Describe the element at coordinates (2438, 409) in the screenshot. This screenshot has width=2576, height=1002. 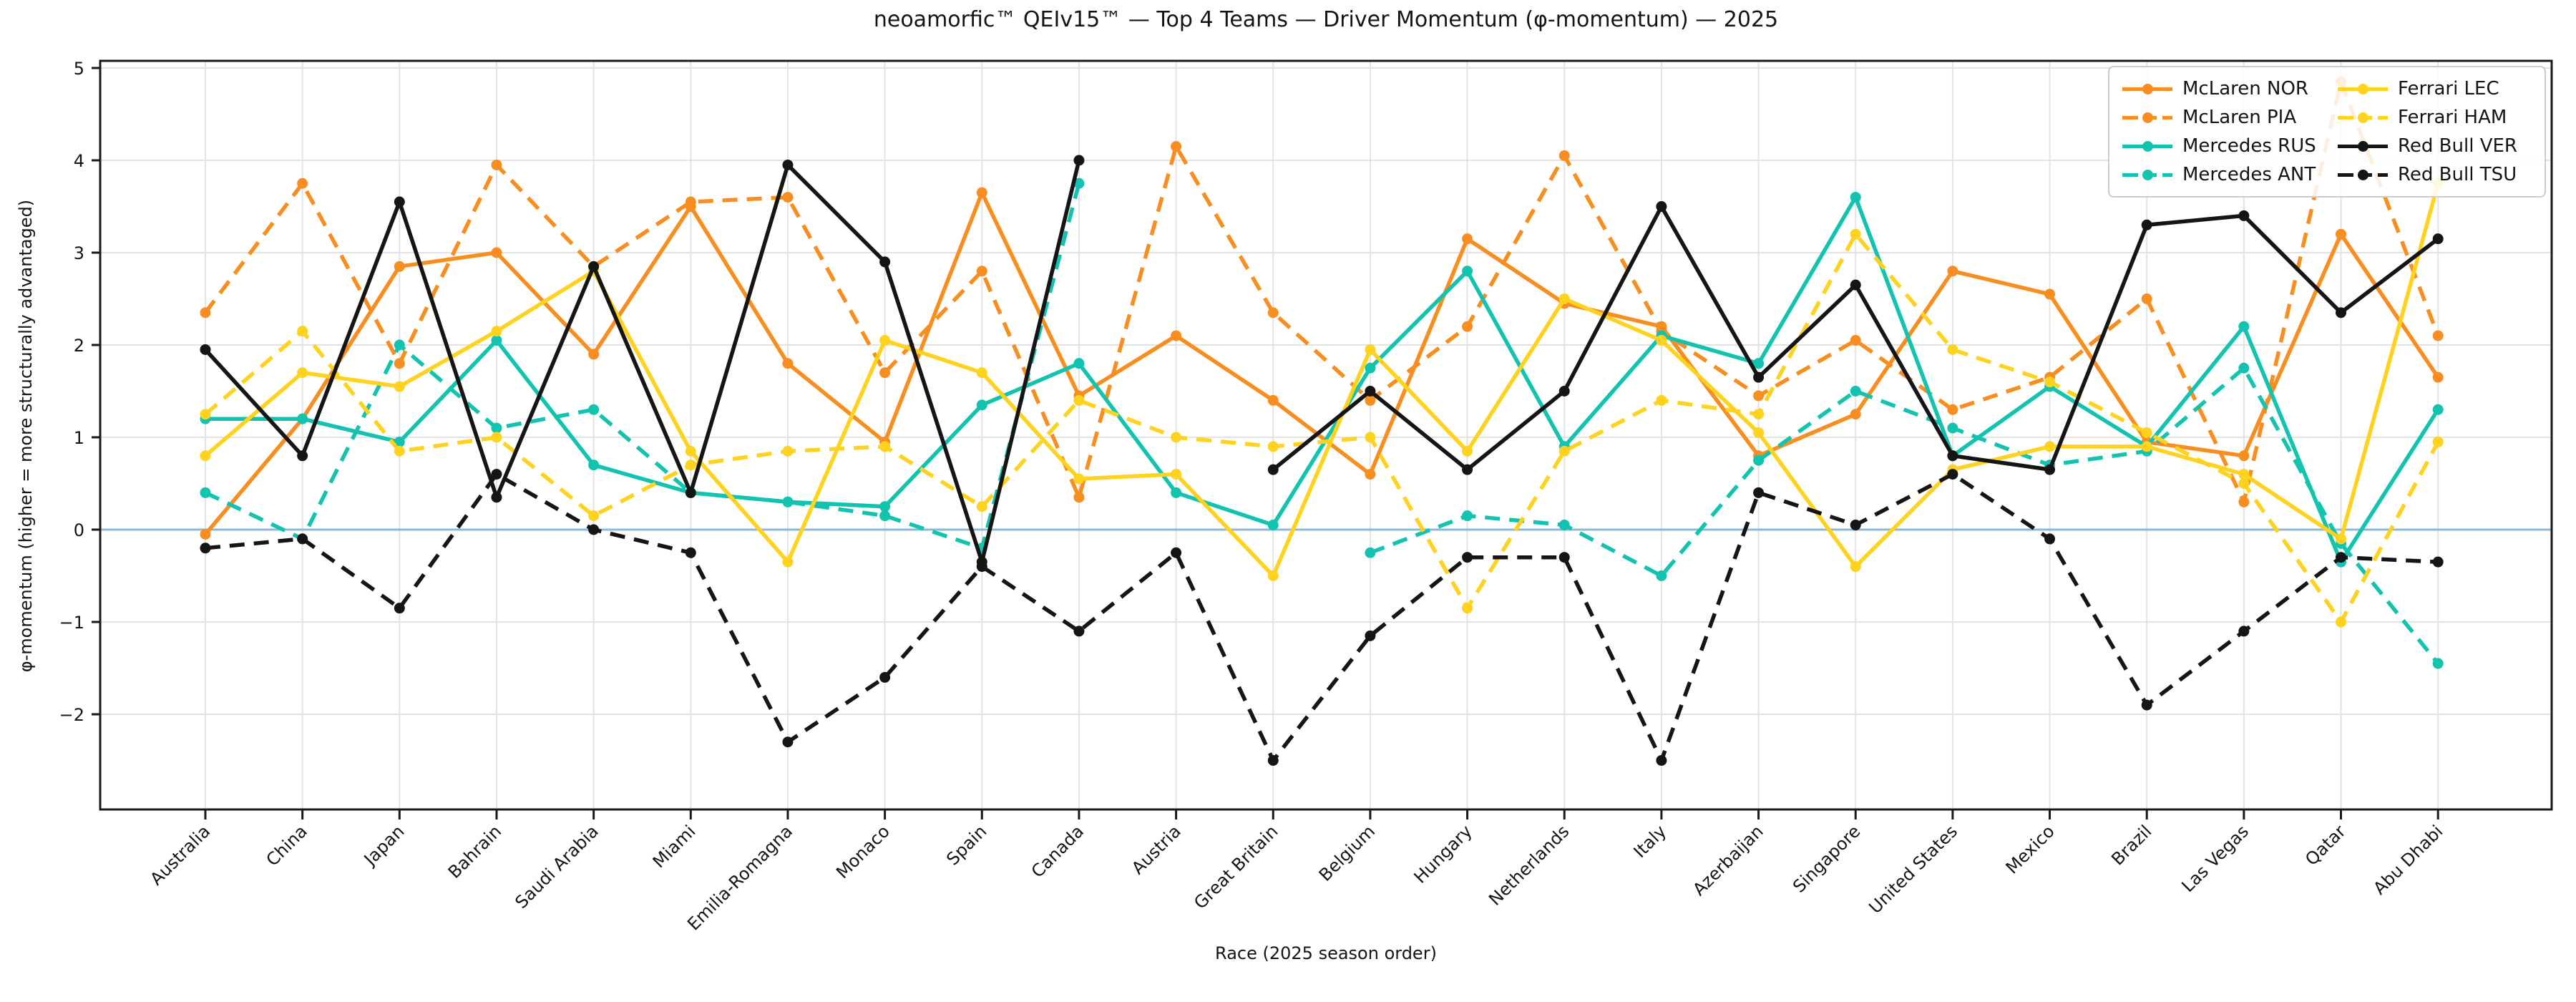
I see `data-point-mercedes-rus-abu-dhabi` at that location.